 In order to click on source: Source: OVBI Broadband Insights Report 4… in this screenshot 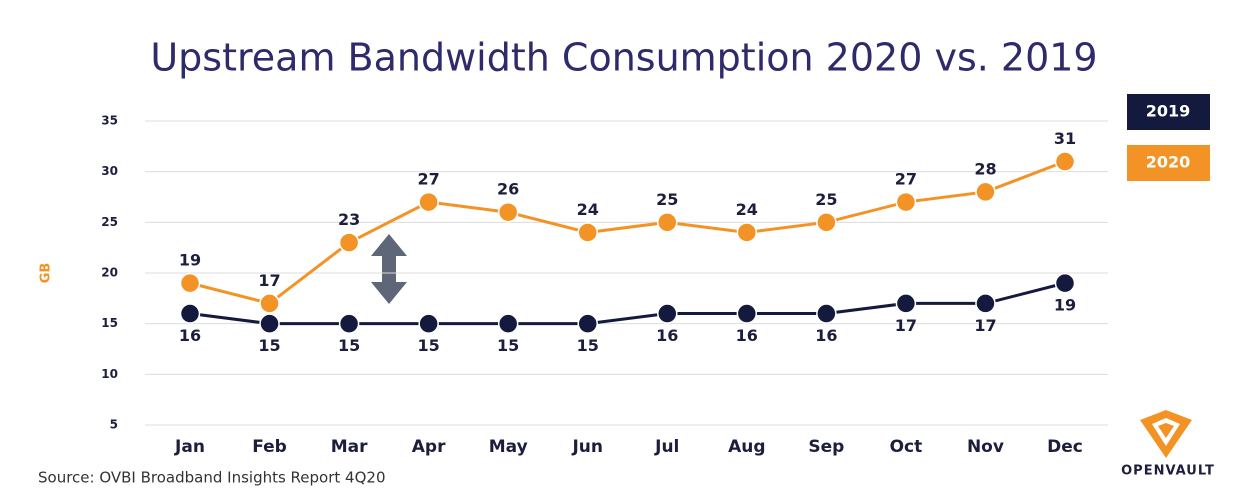, I will do `click(212, 478)`.